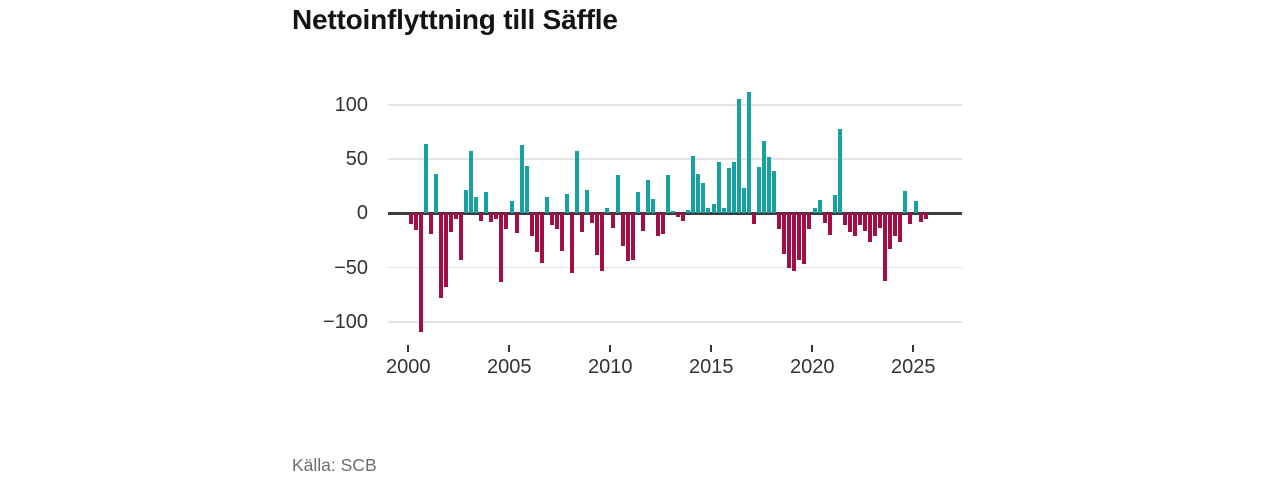  What do you see at coordinates (812, 367) in the screenshot?
I see `x-tick-label: 2020` at bounding box center [812, 367].